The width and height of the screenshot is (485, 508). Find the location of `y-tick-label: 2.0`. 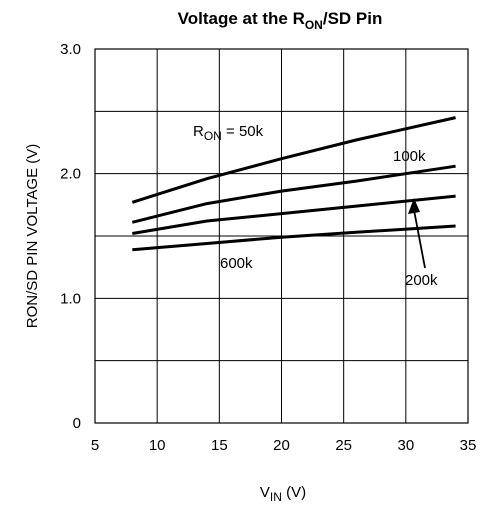

y-tick-label: 2.0 is located at coordinates (70, 174).